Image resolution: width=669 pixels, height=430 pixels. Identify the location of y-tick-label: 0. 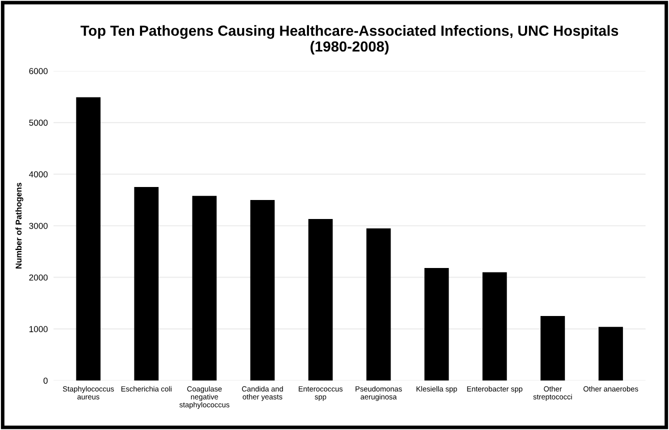
(46, 381).